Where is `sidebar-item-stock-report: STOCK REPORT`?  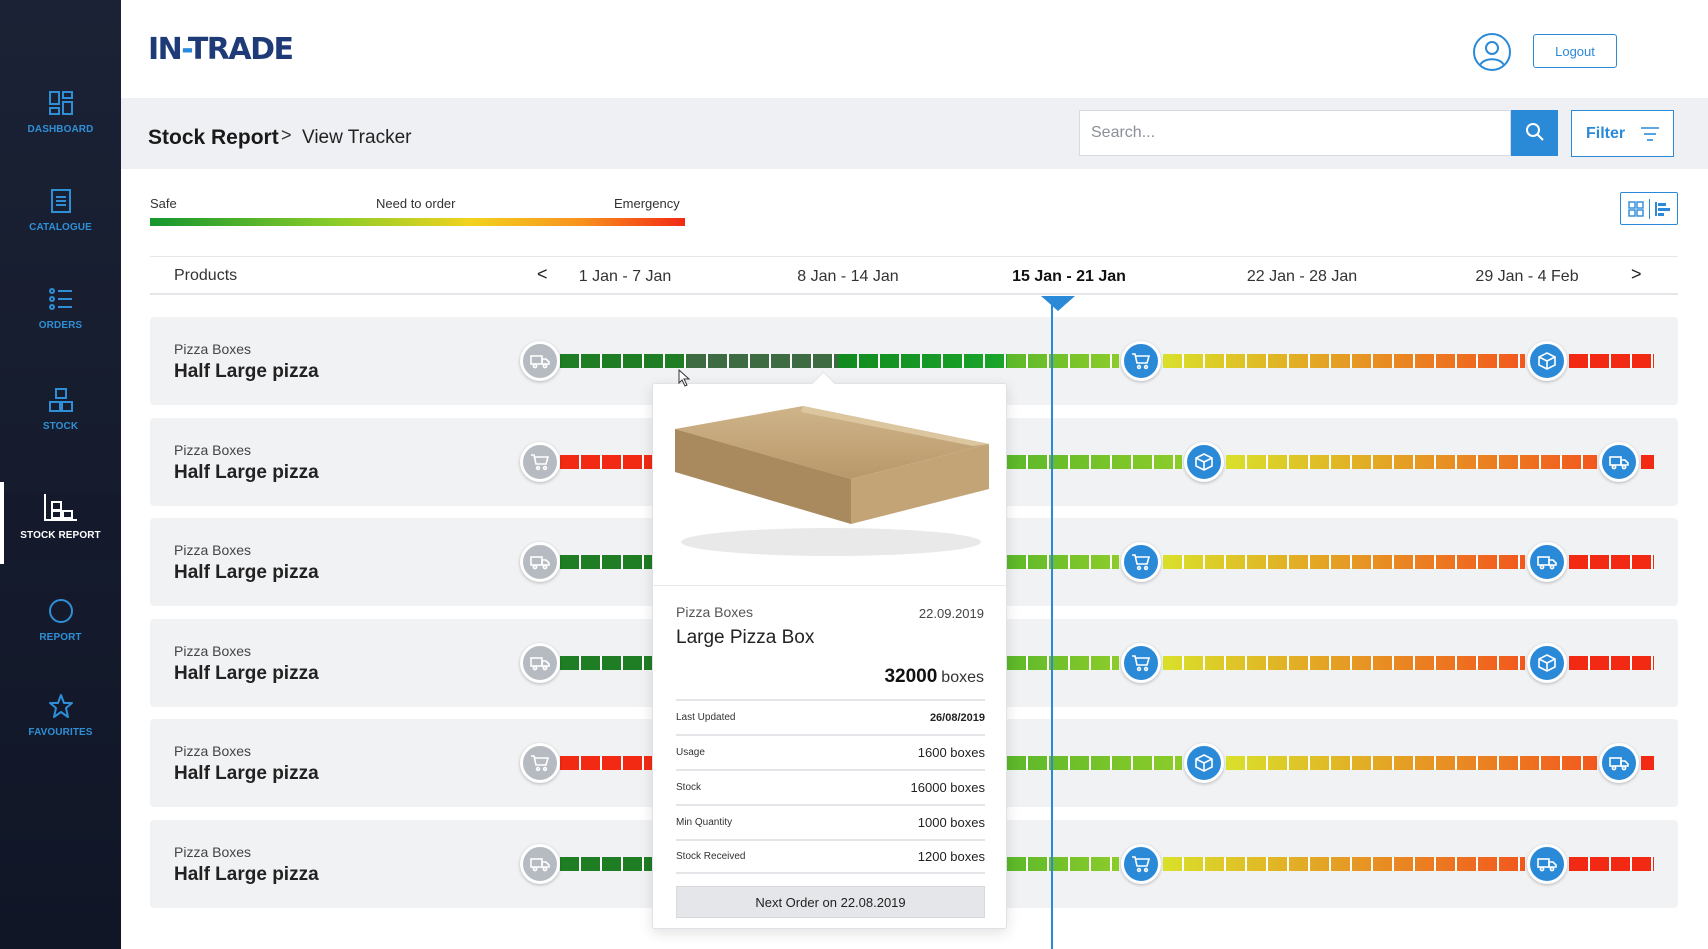
sidebar-item-stock-report: STOCK REPORT is located at coordinates (60, 523).